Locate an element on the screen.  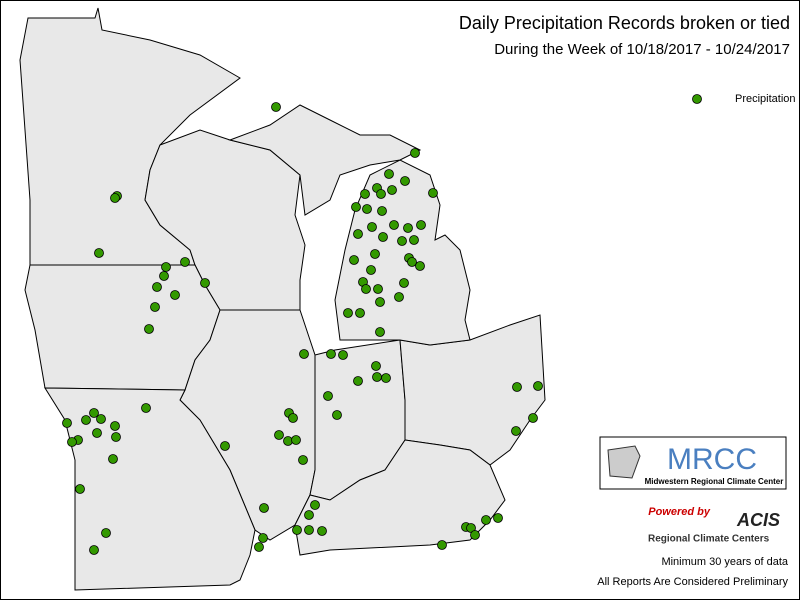
acis-name: Regional Climate Centers is located at coordinates (709, 539).